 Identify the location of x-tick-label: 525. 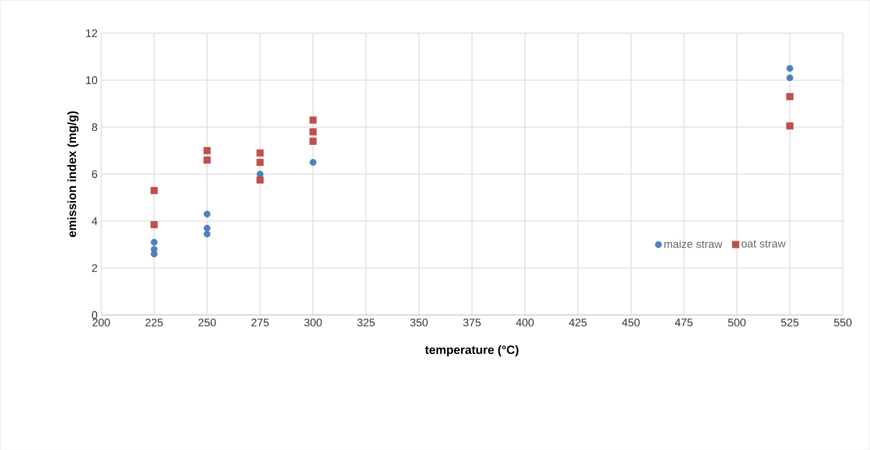
(790, 322).